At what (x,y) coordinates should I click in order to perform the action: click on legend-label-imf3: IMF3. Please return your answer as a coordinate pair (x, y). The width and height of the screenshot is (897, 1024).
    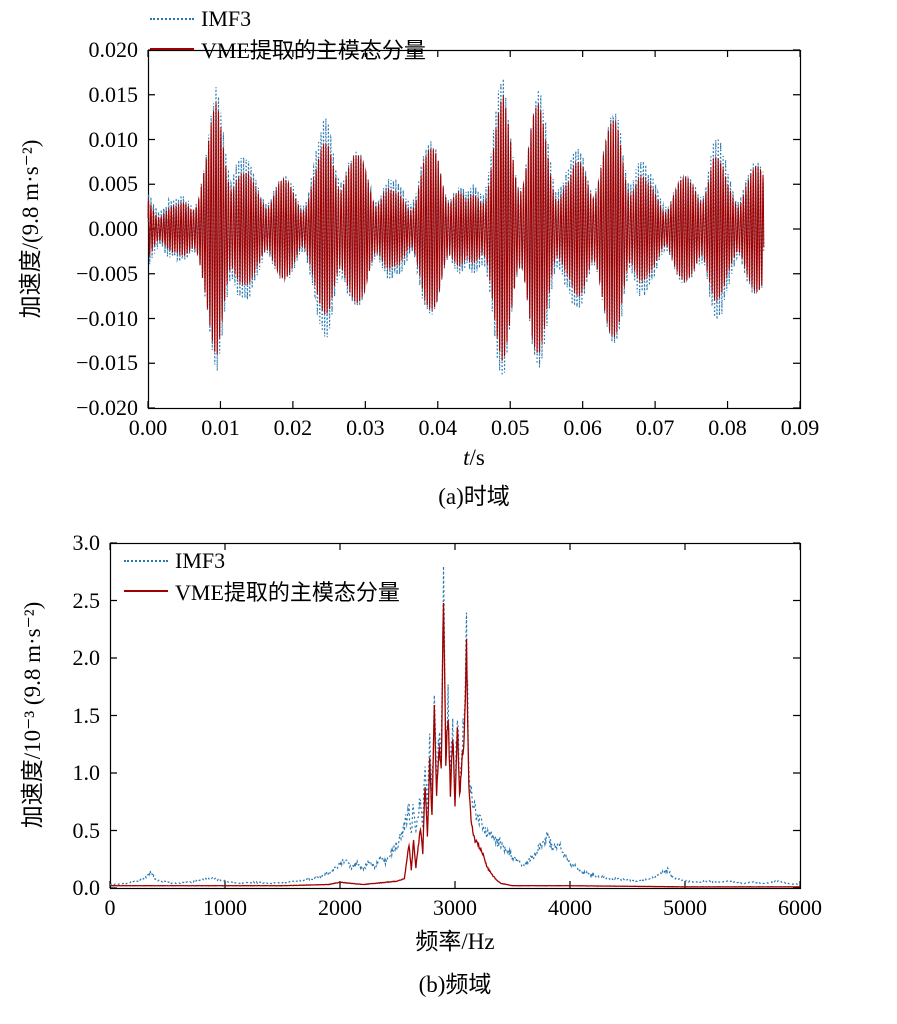
    Looking at the image, I should click on (226, 18).